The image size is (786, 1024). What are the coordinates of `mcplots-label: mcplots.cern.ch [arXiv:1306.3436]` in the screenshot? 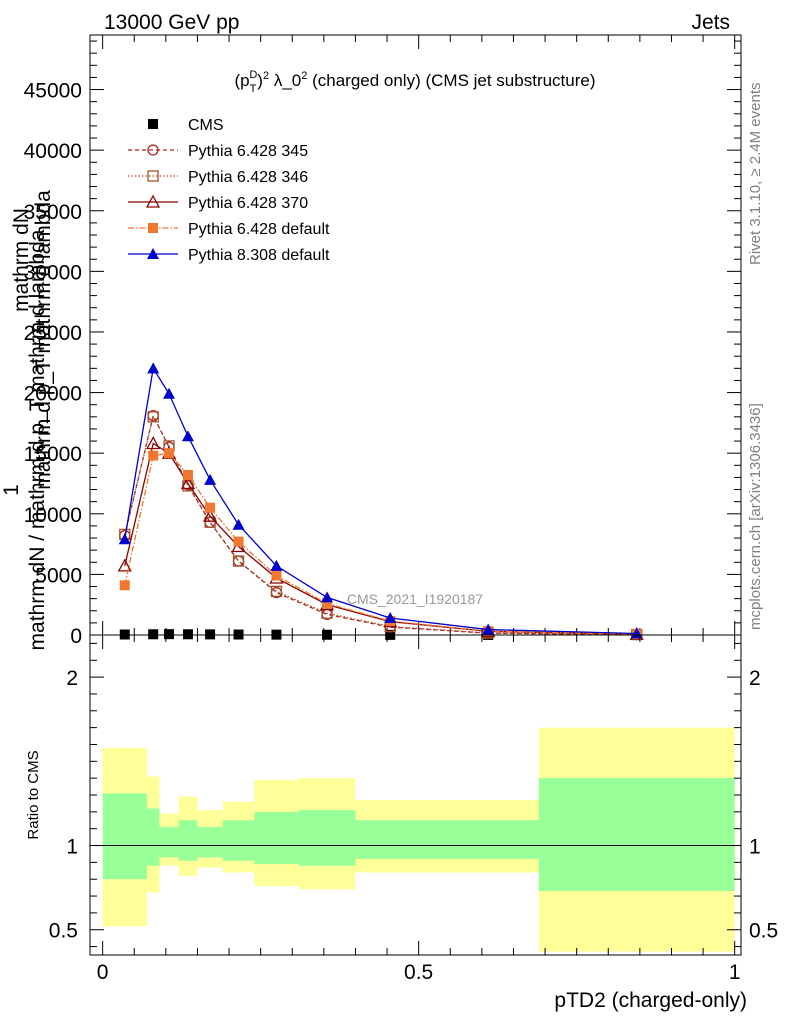 It's located at (755, 516).